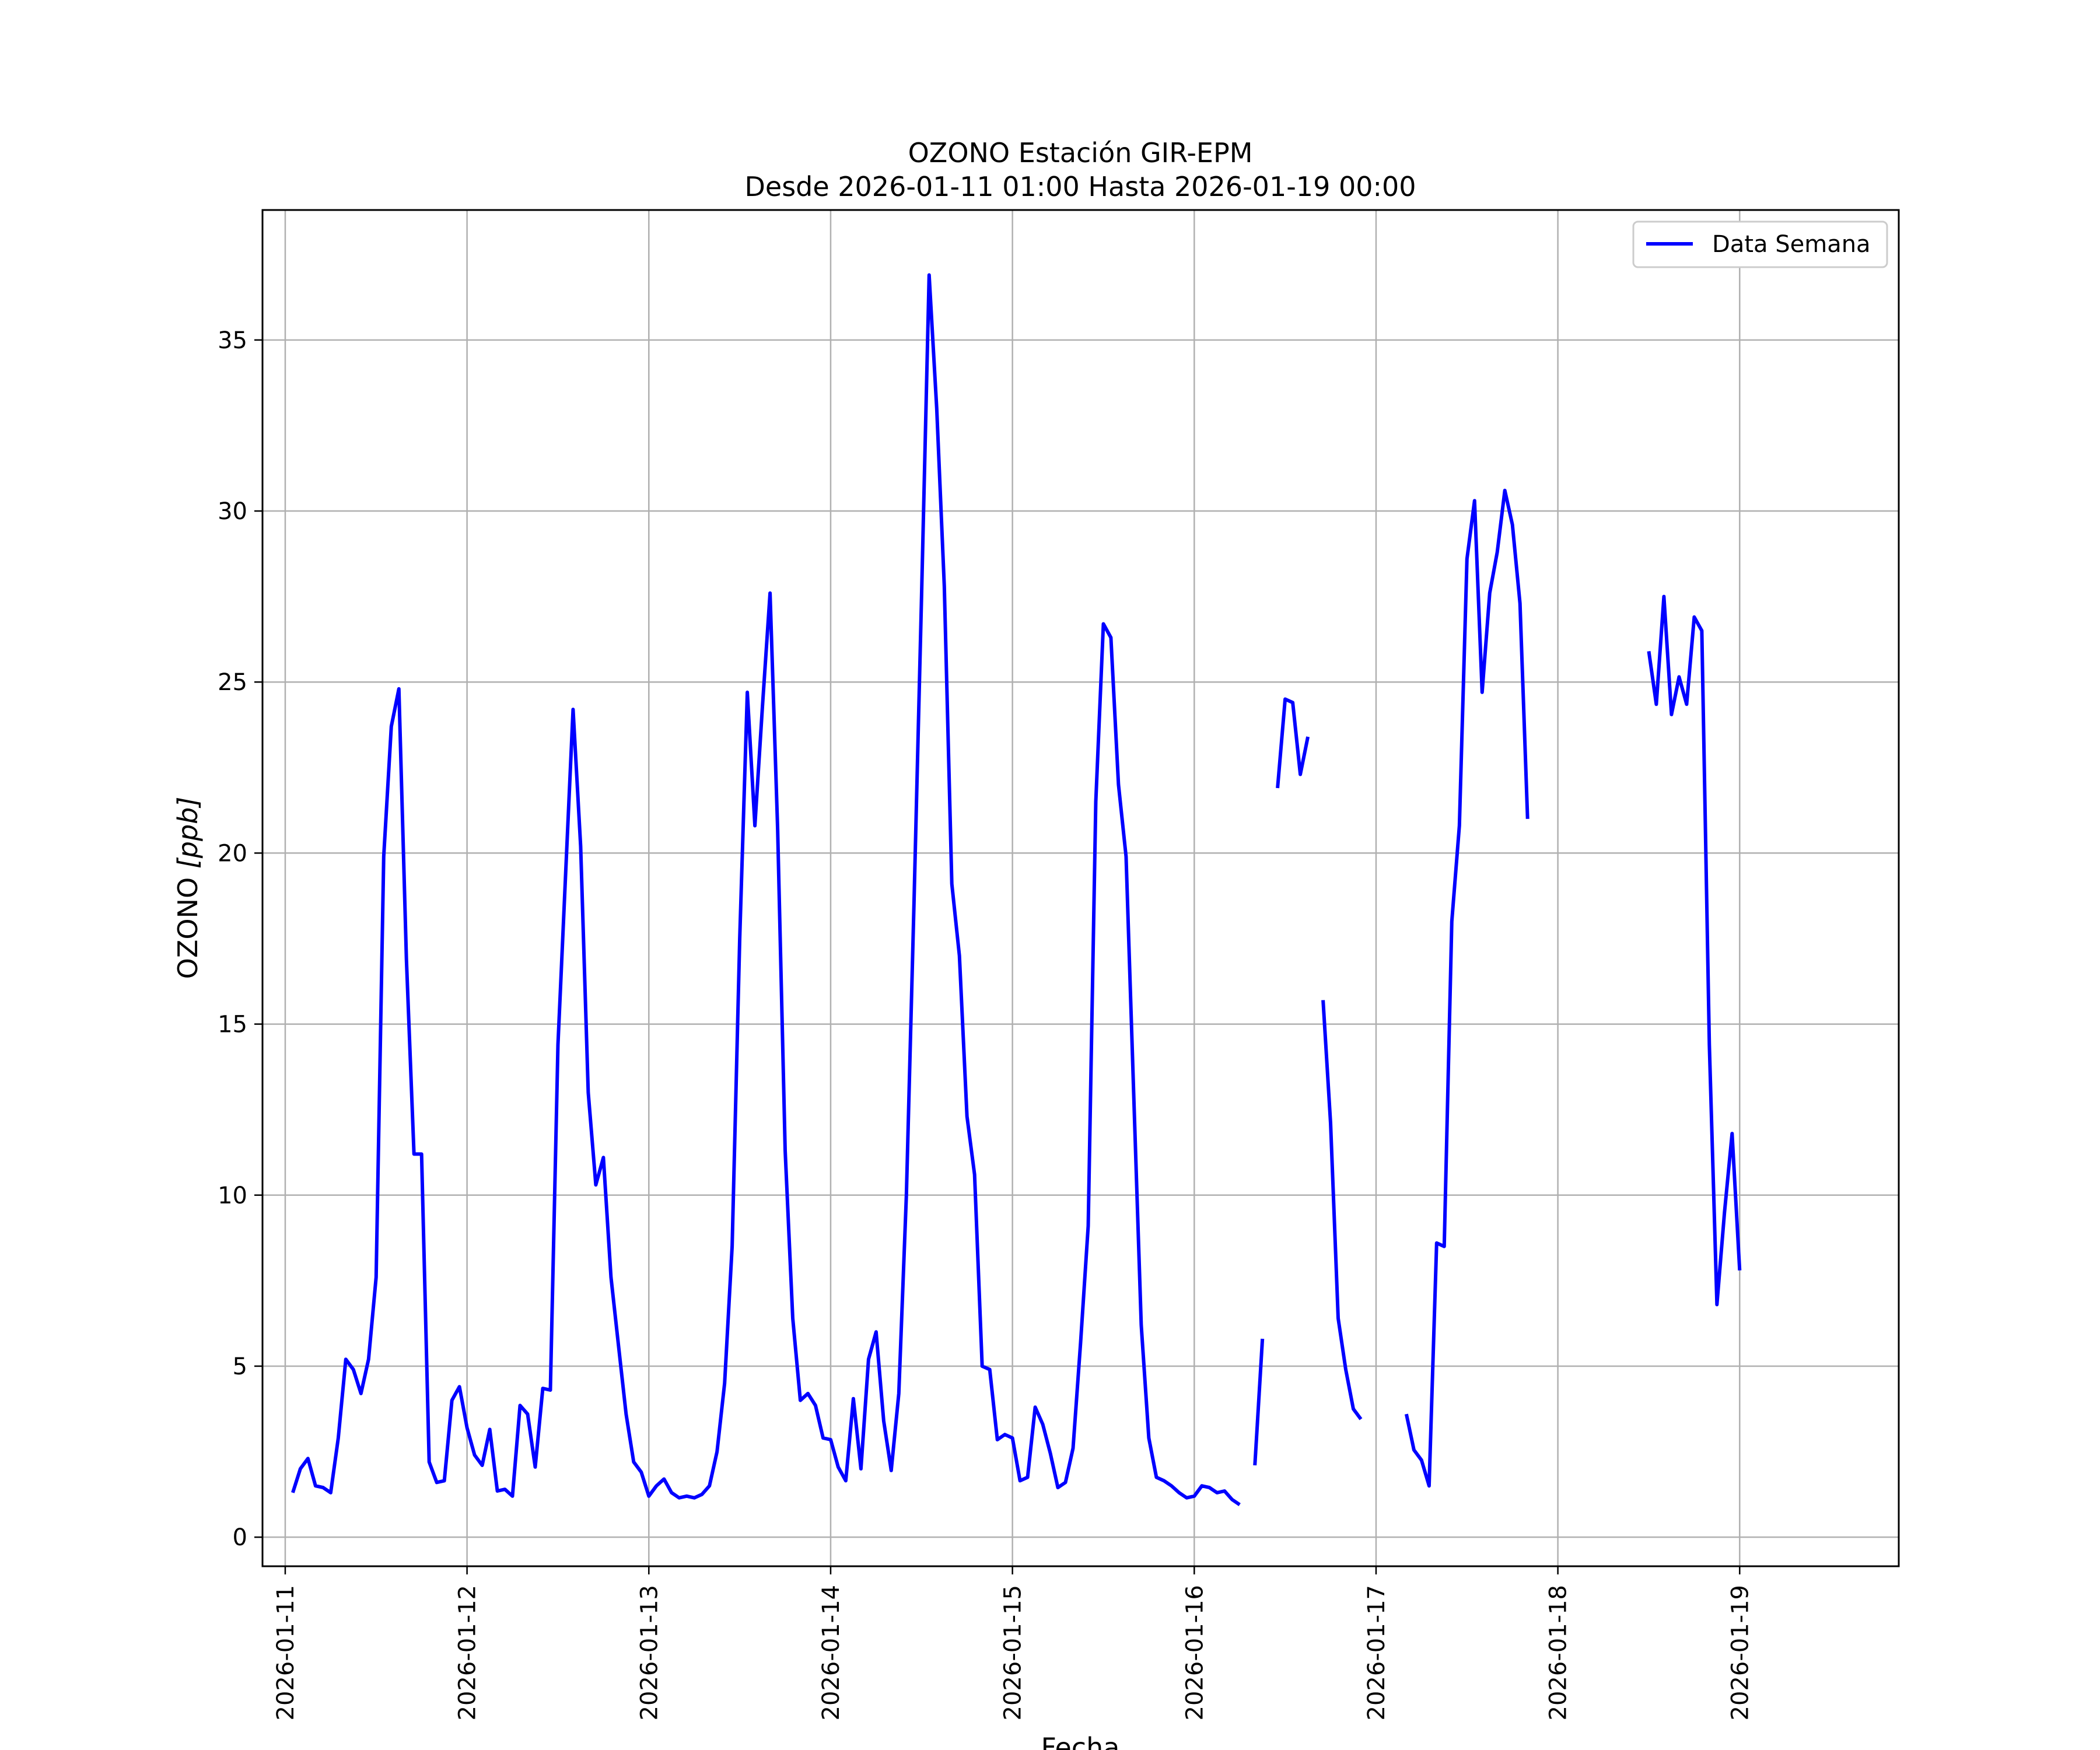 The image size is (2100, 1750). I want to click on x-tick-label: 2026-01-15, so click(1013, 1652).